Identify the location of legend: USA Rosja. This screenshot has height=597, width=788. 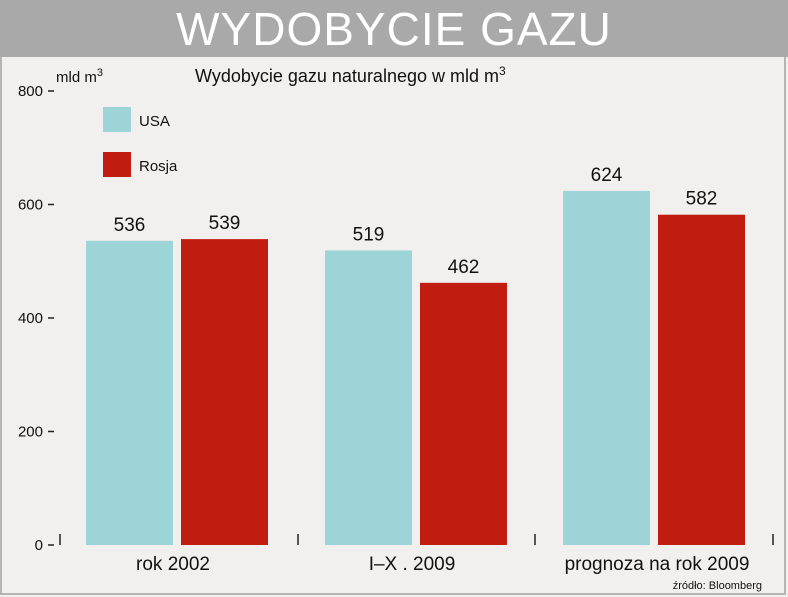
(140, 142).